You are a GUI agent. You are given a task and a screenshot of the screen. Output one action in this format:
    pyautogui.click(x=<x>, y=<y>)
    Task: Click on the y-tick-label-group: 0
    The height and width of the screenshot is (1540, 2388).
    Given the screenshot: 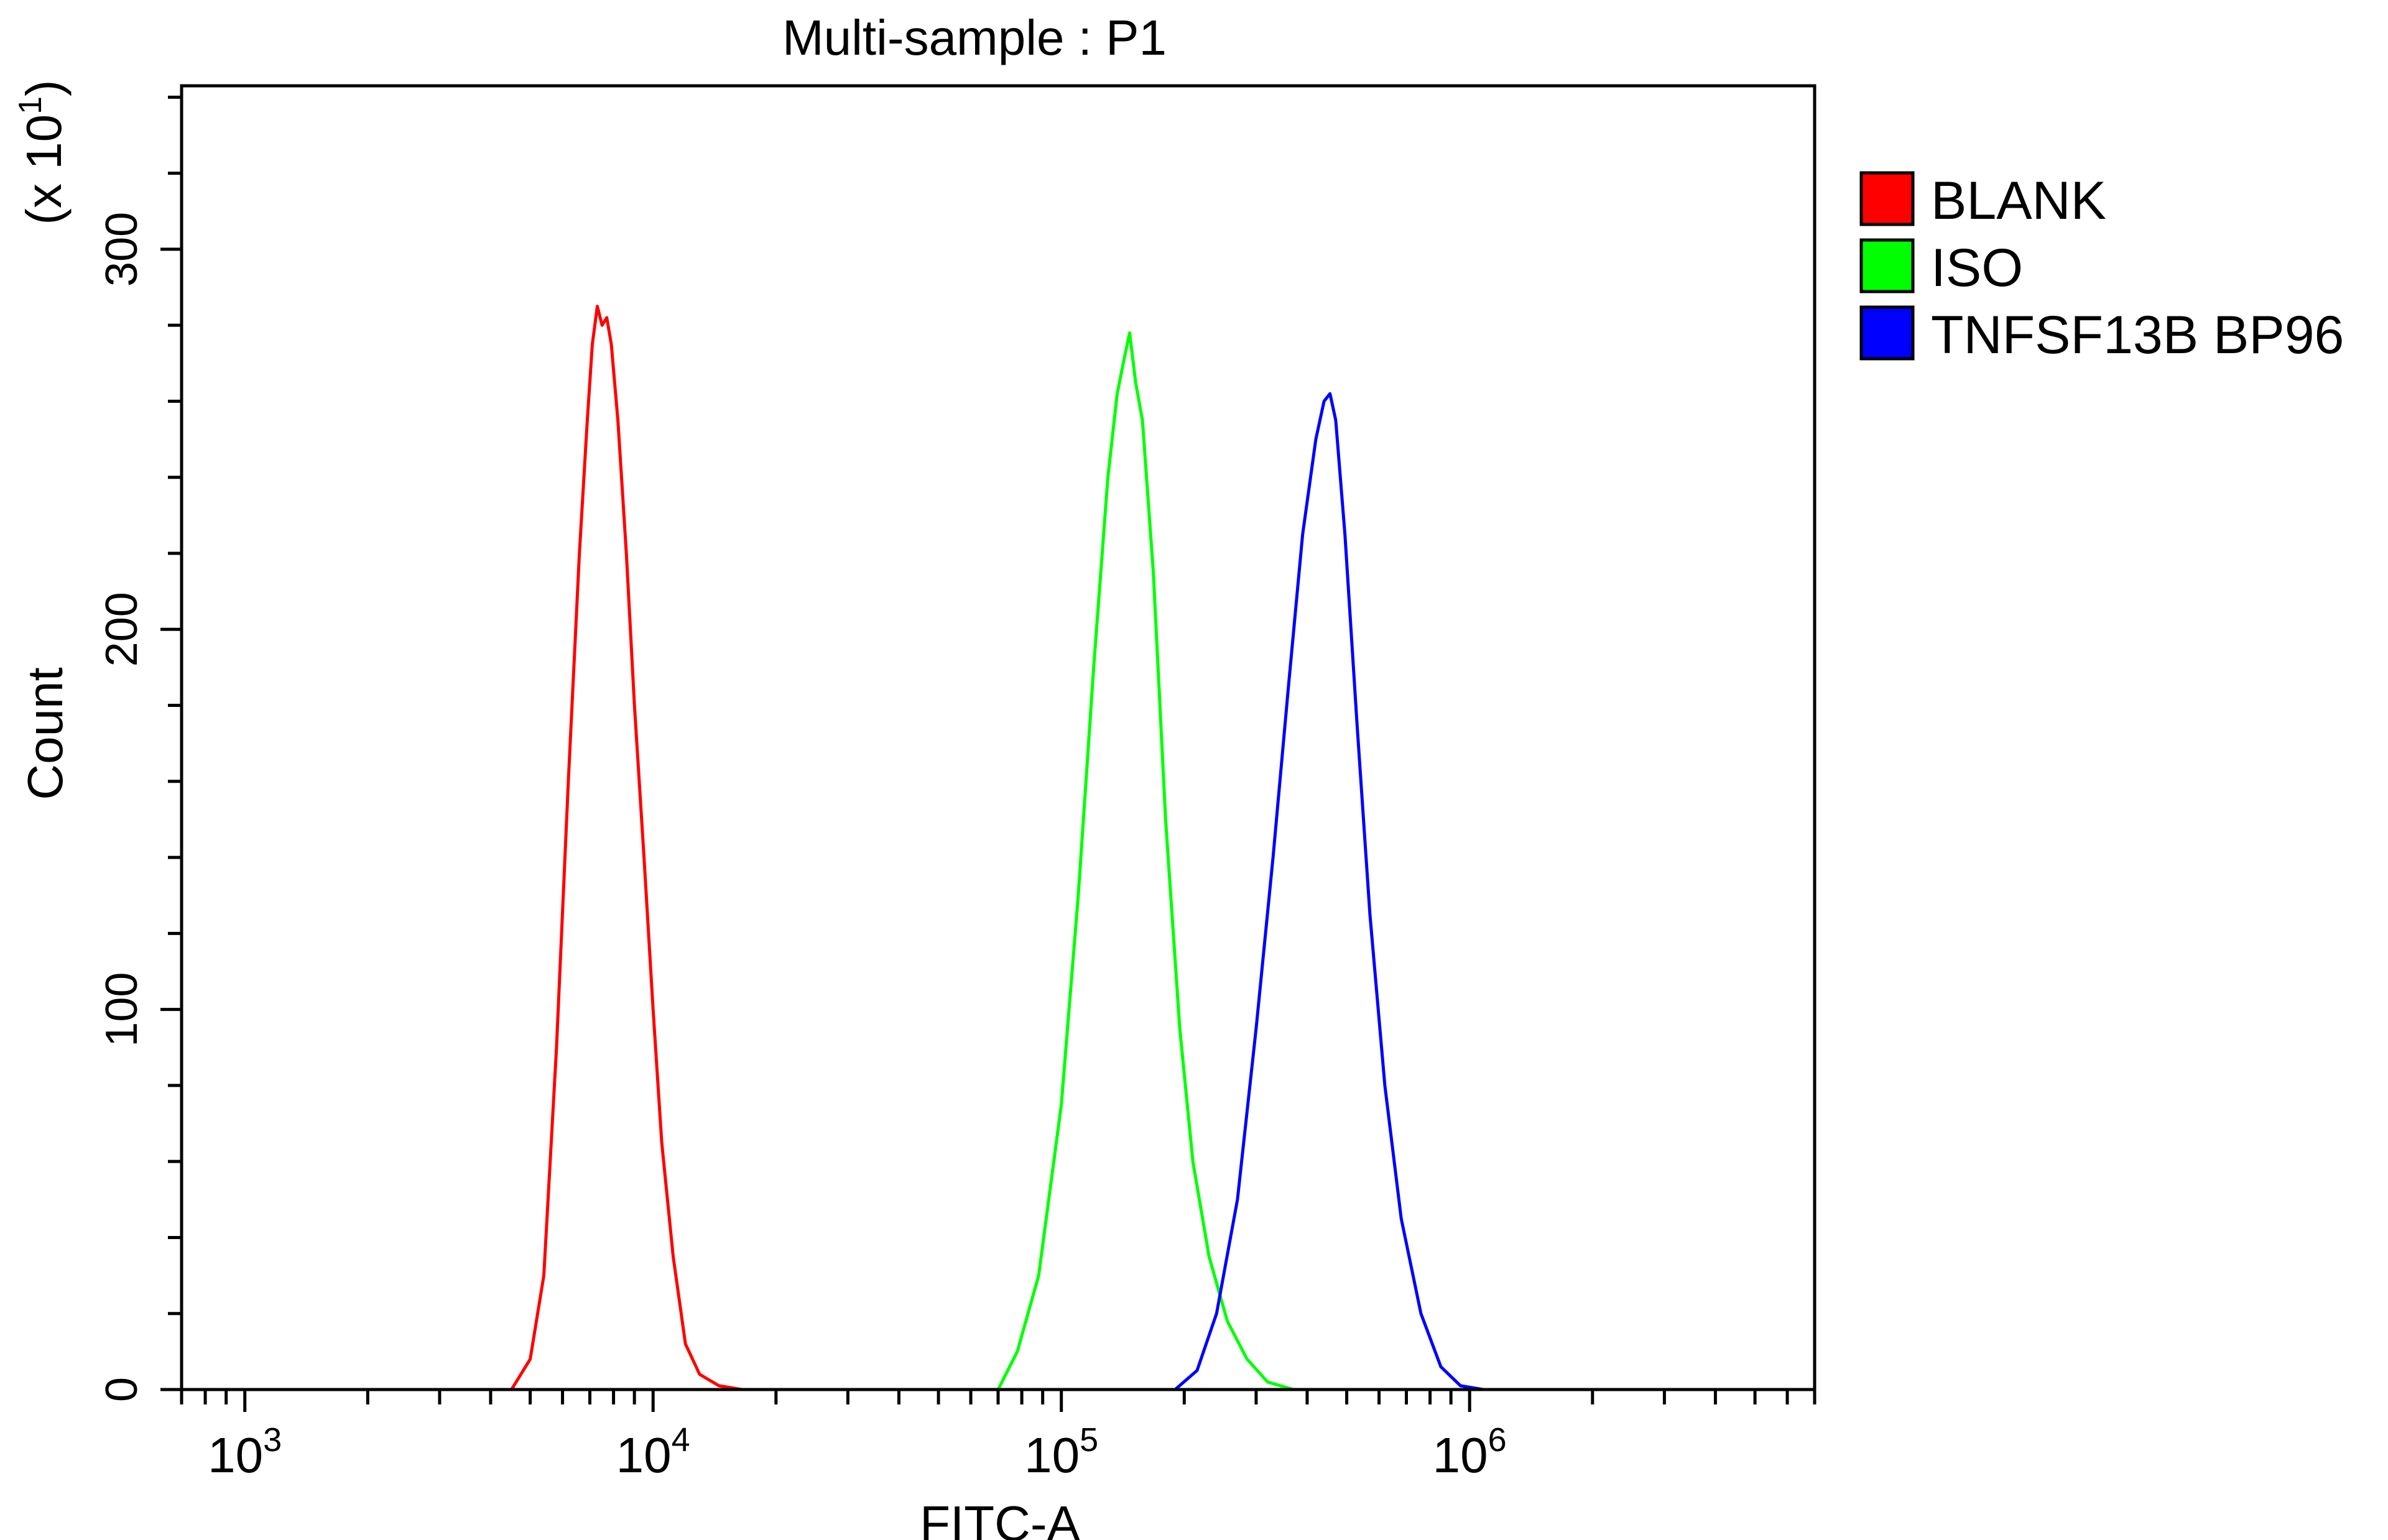 What is the action you would take?
    pyautogui.click(x=122, y=1389)
    